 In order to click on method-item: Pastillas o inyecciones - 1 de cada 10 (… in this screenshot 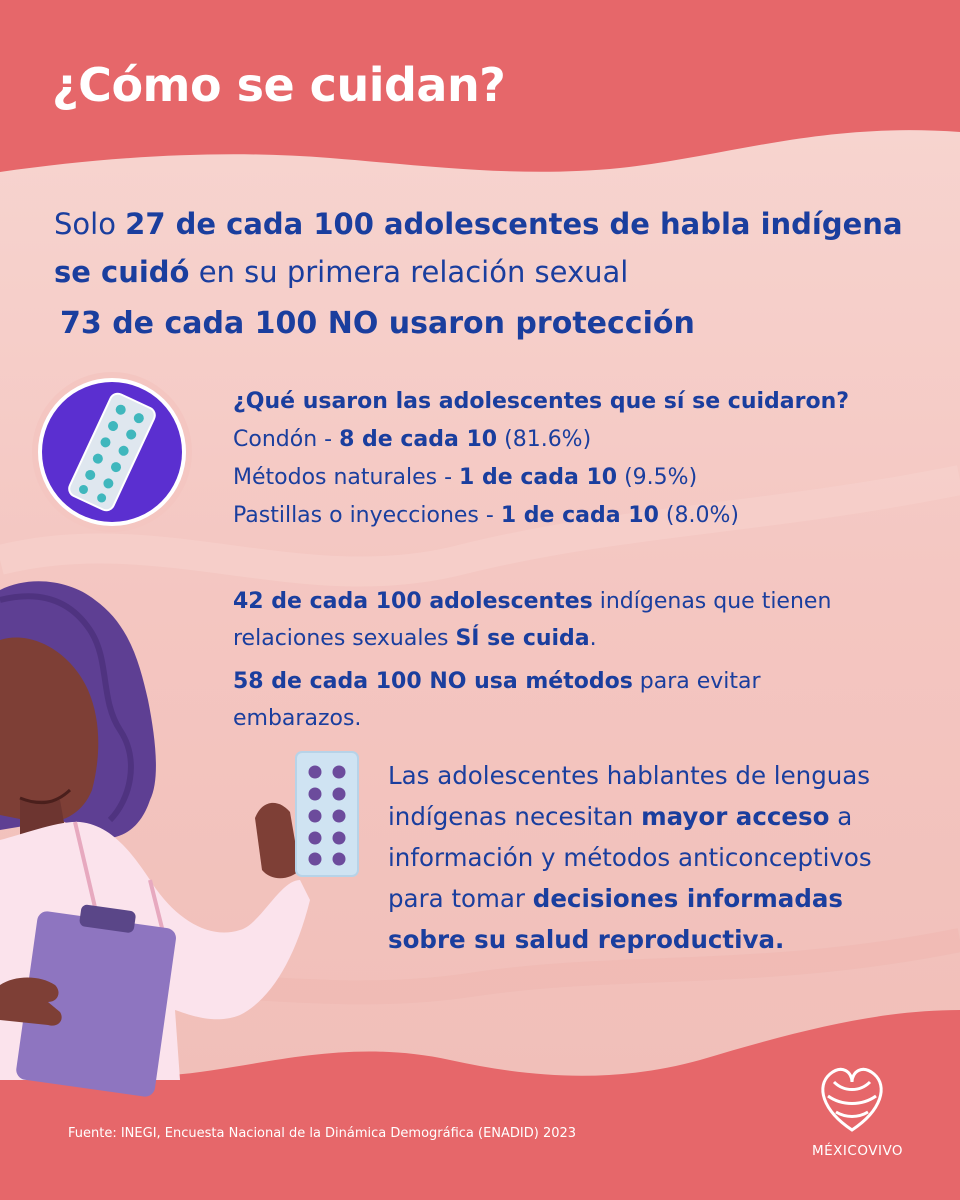, I will do `click(486, 515)`.